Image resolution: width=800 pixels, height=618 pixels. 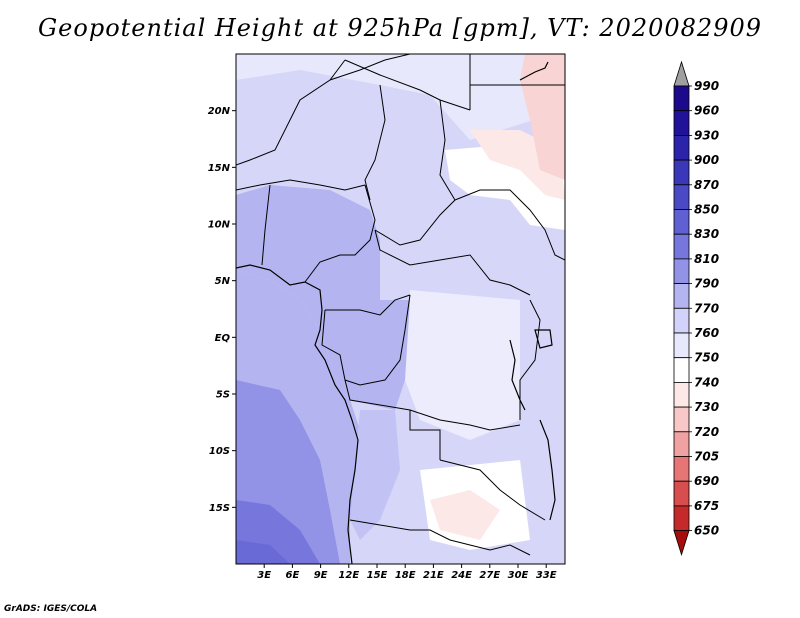 What do you see at coordinates (297, 414) in the screenshot?
I see `west-coast` at bounding box center [297, 414].